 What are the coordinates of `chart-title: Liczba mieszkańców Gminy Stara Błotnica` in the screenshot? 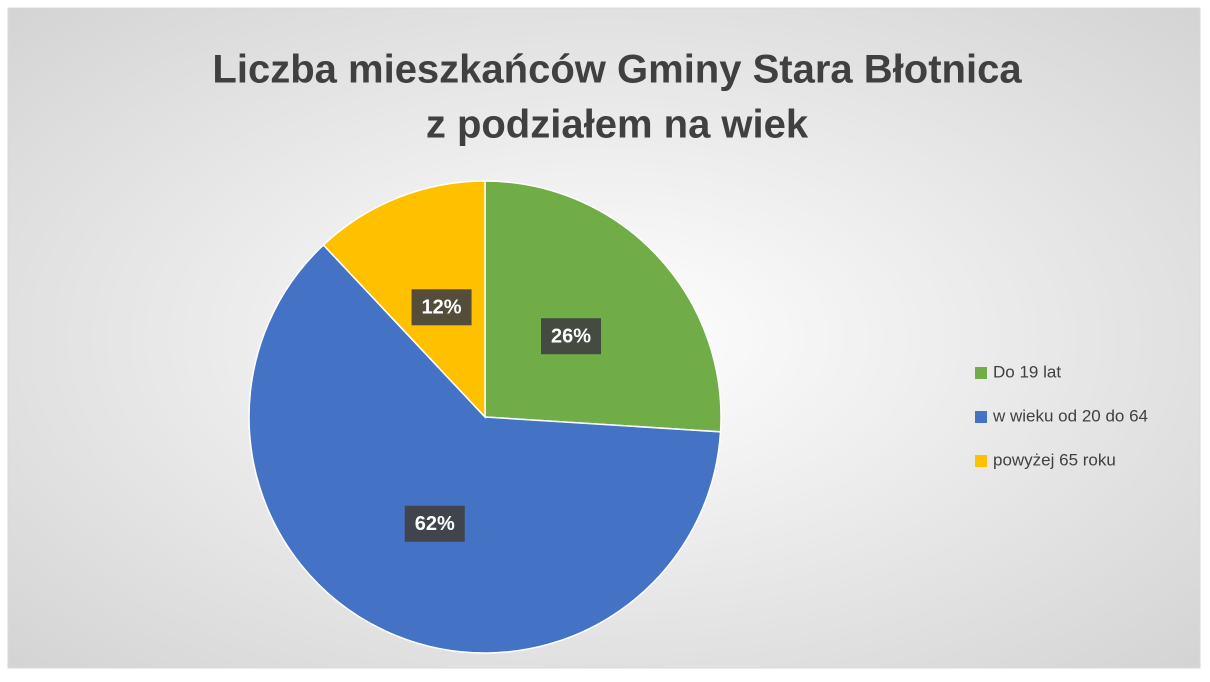 It's located at (617, 70).